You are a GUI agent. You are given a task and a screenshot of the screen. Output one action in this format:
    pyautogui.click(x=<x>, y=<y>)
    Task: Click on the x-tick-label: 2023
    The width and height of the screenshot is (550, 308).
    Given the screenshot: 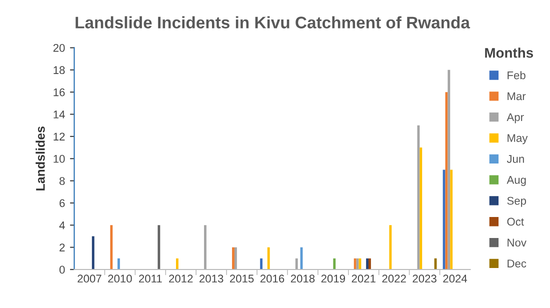 What is the action you would take?
    pyautogui.click(x=424, y=278)
    